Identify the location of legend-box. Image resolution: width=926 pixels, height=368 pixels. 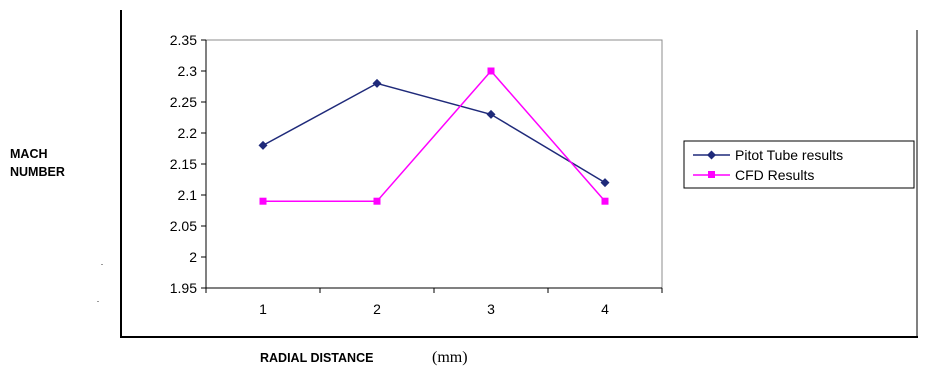
(799, 164).